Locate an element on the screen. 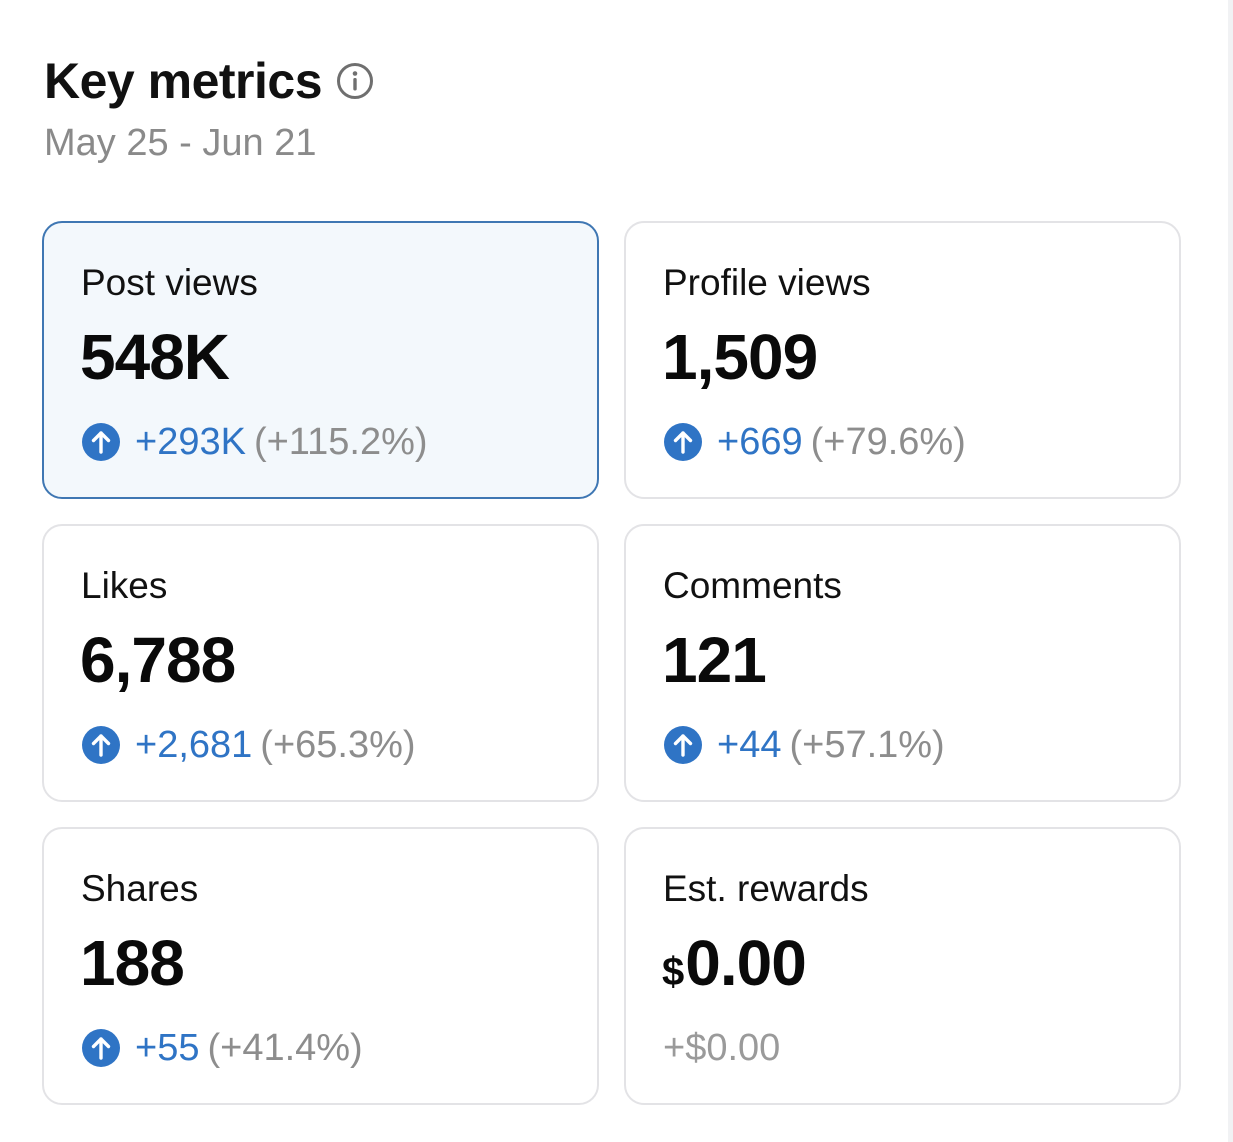 The height and width of the screenshot is (1142, 1233). title-row: Key metrics is located at coordinates (209, 81).